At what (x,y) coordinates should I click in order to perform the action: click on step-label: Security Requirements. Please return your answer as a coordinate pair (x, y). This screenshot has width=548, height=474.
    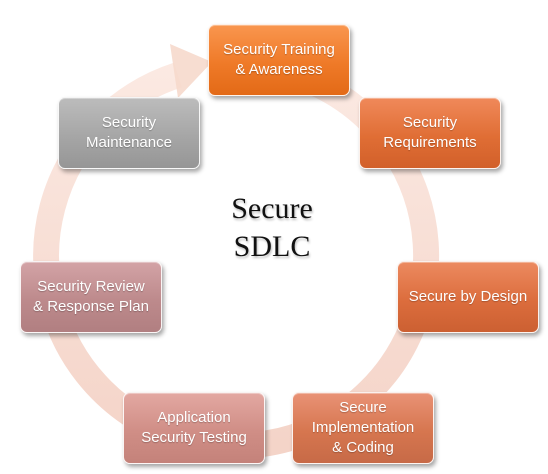
    Looking at the image, I should click on (430, 132).